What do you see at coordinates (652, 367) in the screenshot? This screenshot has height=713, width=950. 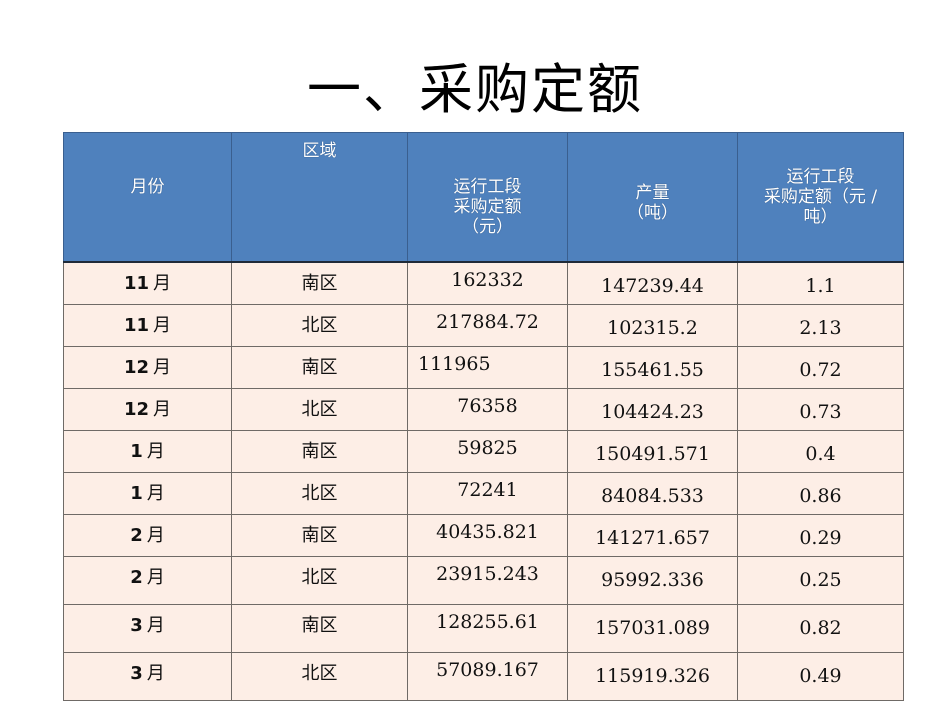 I see `cell-output: 155461.55` at bounding box center [652, 367].